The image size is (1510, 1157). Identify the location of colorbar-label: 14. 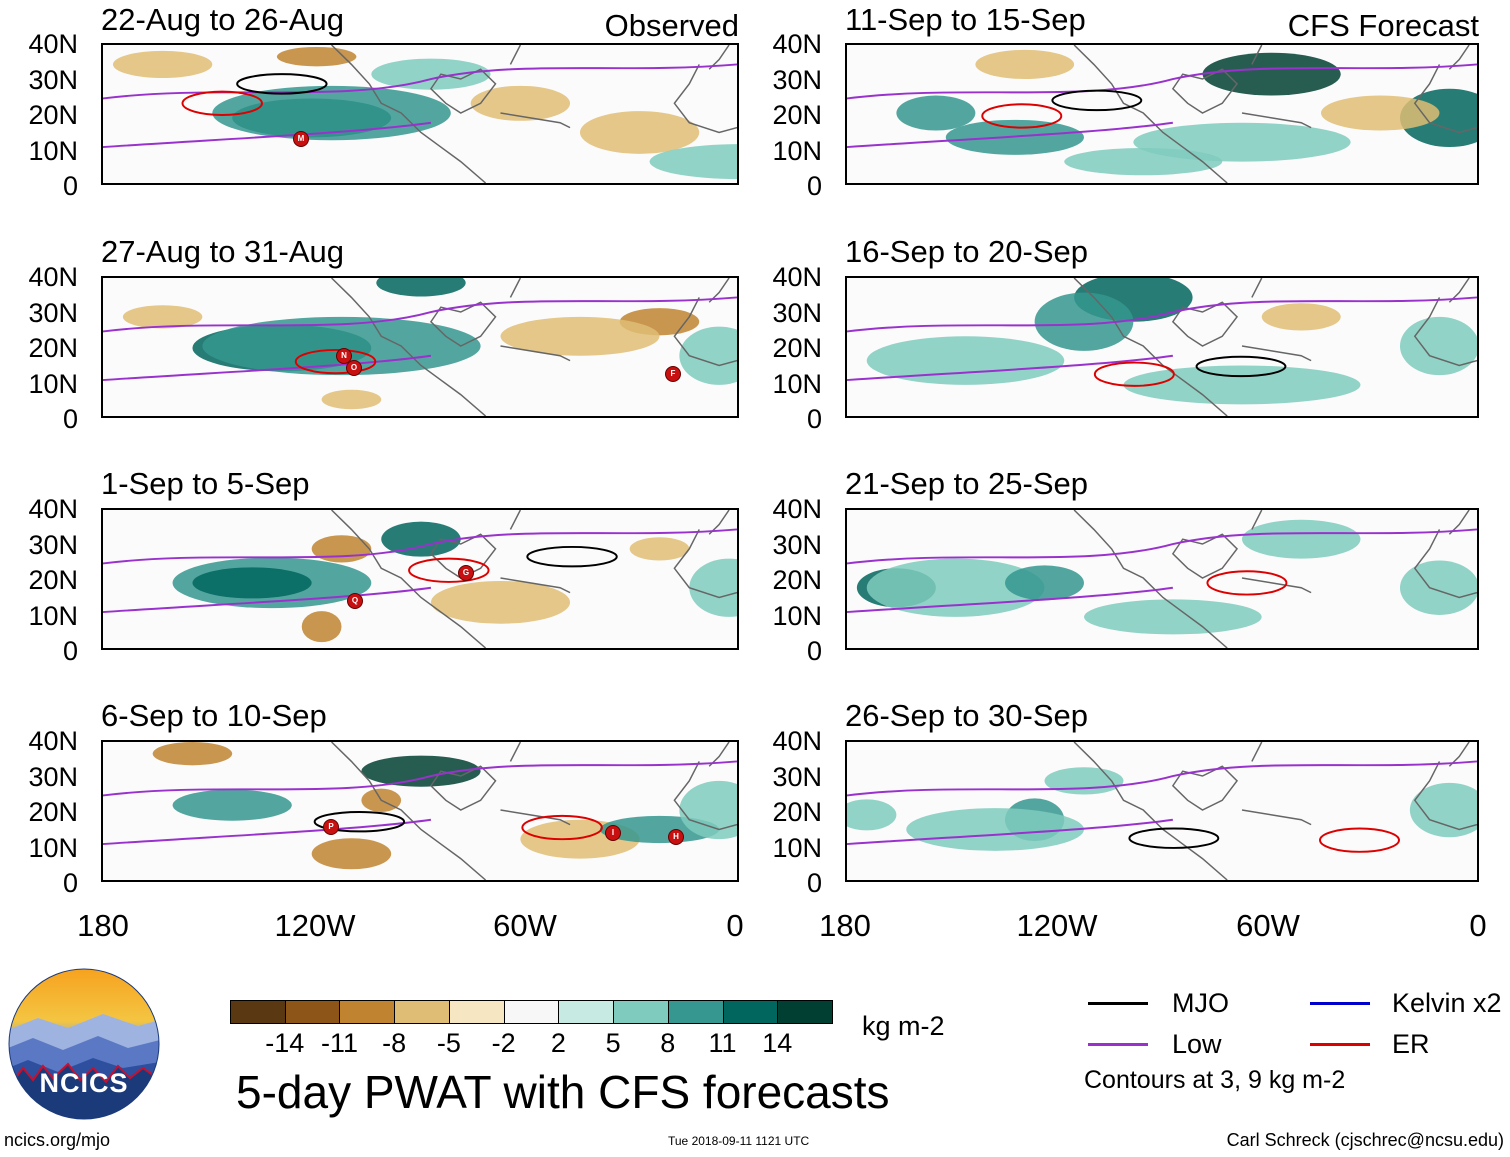
(777, 1043).